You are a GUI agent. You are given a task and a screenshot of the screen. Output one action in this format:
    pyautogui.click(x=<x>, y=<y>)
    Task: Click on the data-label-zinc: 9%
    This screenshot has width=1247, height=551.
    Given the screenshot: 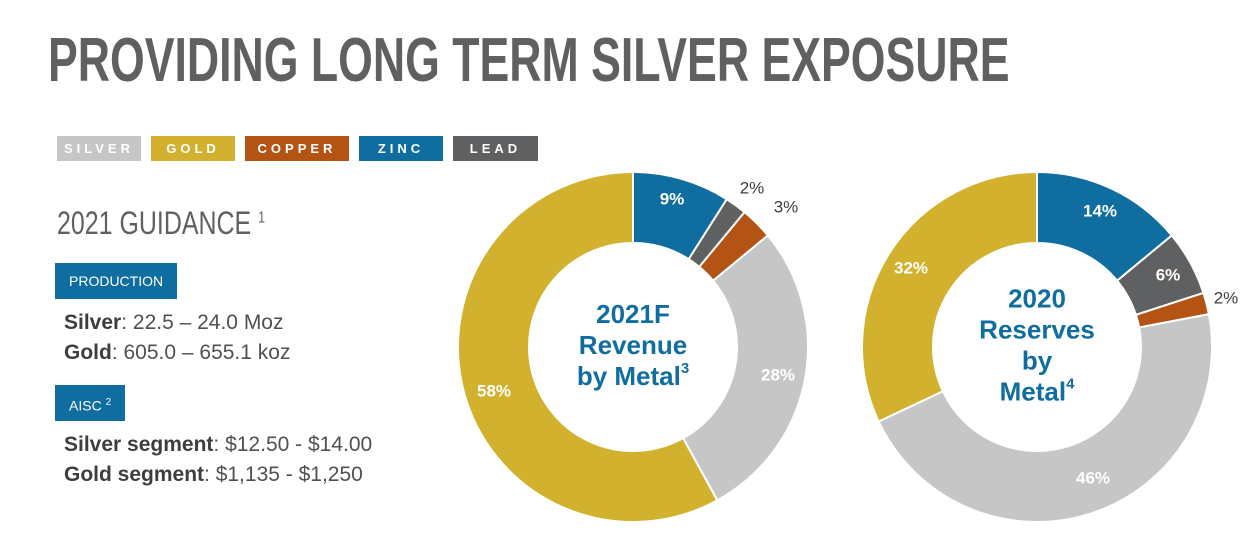 What is the action you would take?
    pyautogui.click(x=672, y=198)
    